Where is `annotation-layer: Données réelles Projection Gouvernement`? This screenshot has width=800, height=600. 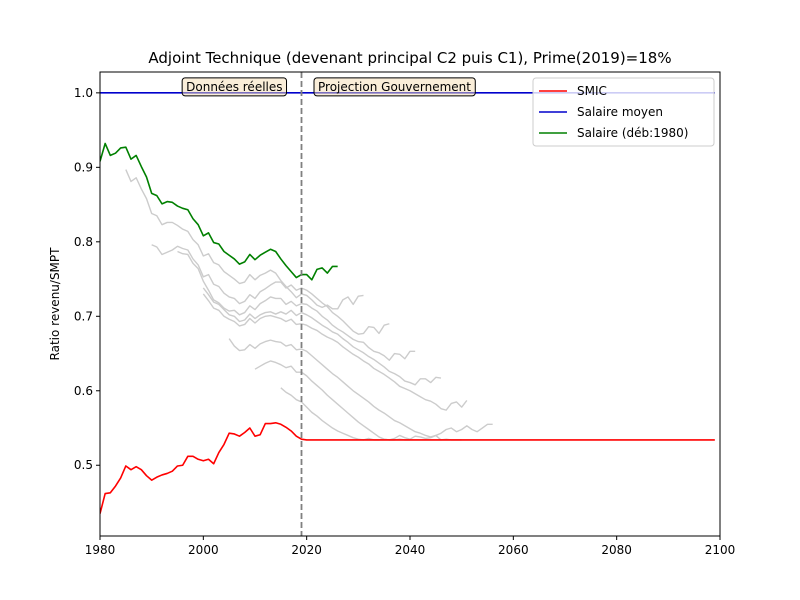 annotation-layer: Données réelles Projection Gouvernement is located at coordinates (328, 87).